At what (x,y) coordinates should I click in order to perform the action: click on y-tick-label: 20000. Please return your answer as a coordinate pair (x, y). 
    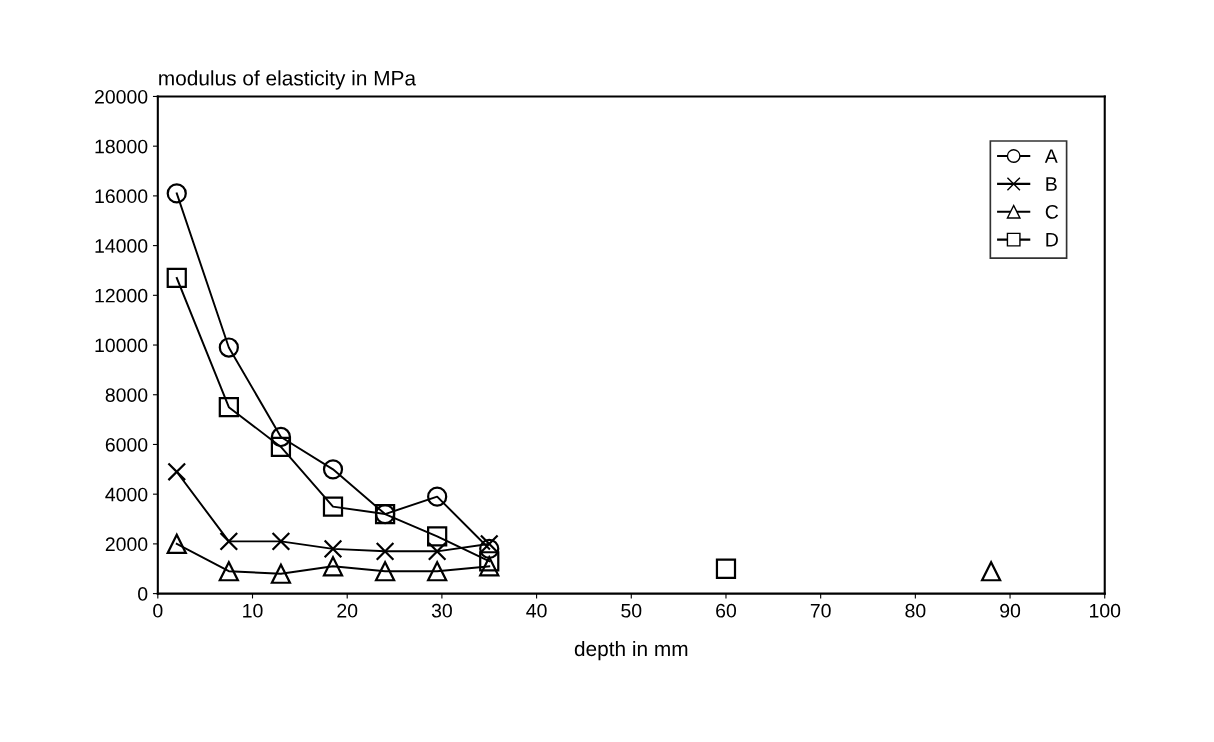
    Looking at the image, I should click on (121, 96).